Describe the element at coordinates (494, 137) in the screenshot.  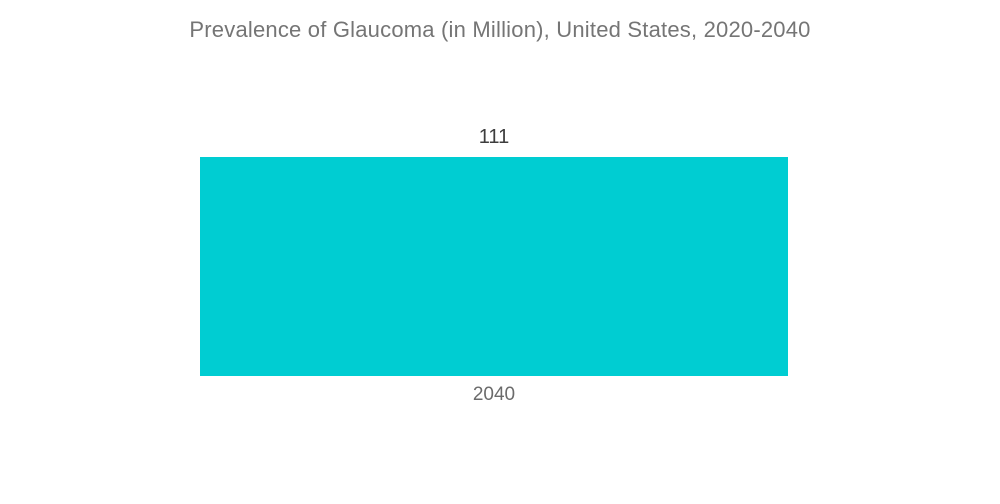
I see `bar-value-label: 111` at that location.